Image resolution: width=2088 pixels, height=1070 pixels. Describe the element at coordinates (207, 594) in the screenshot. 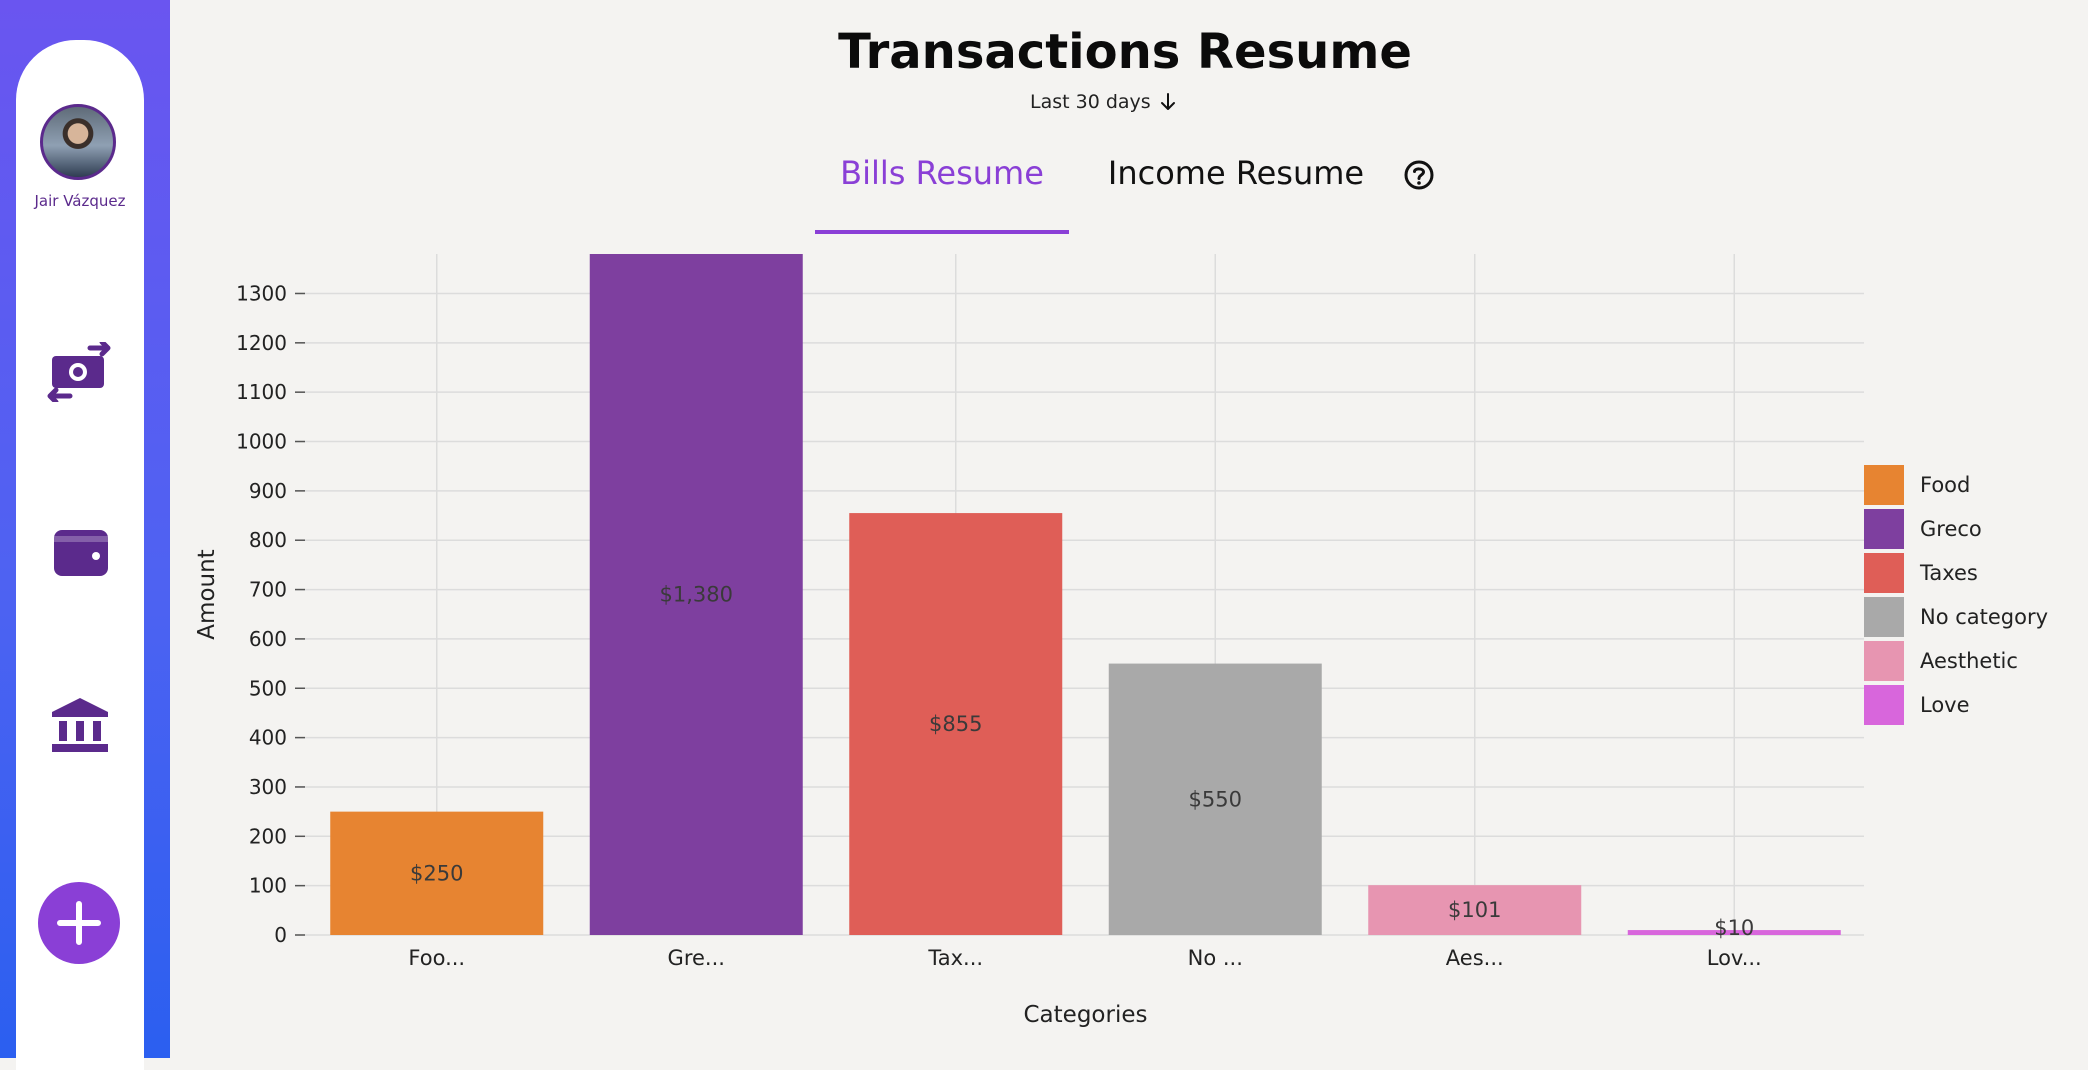

I see `y-axis-label: Amount` at that location.